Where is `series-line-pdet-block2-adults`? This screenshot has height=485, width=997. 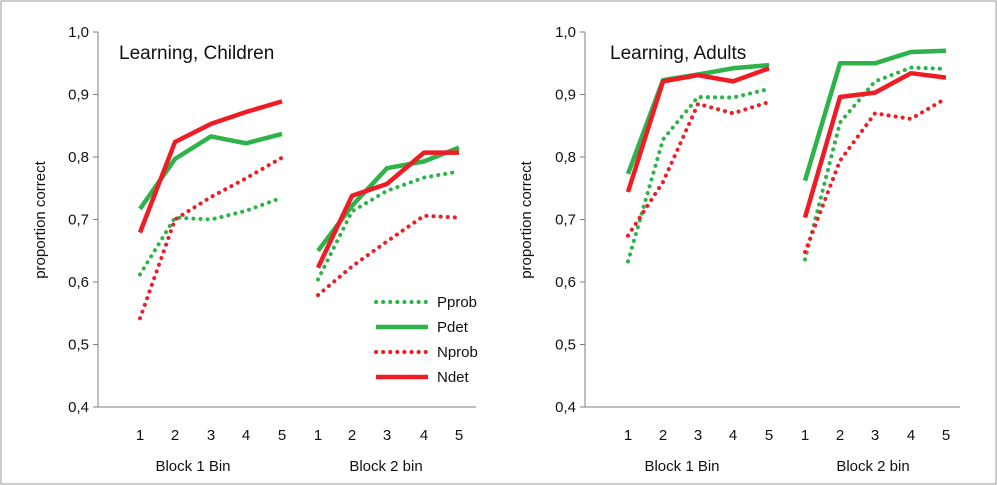 series-line-pdet-block2-adults is located at coordinates (874, 115).